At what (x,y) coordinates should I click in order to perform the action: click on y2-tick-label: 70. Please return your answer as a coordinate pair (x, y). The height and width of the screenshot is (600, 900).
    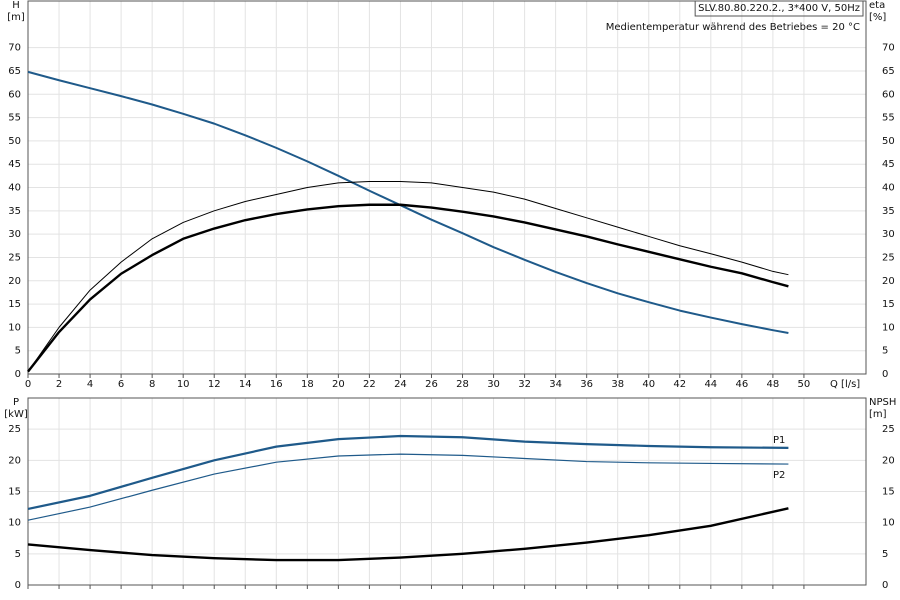
    Looking at the image, I should click on (888, 48).